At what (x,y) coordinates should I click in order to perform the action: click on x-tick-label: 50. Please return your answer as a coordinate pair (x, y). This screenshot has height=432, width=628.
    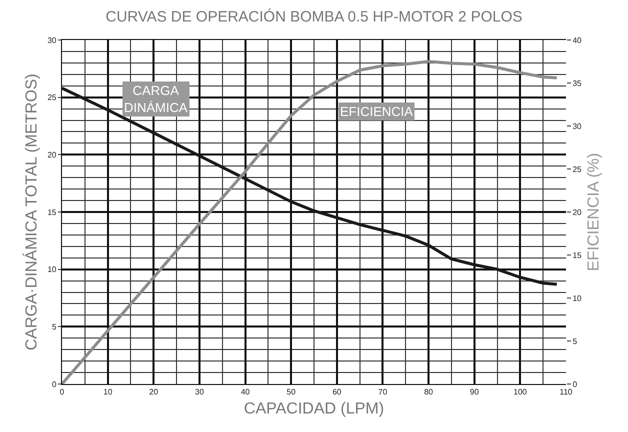
    Looking at the image, I should click on (291, 392).